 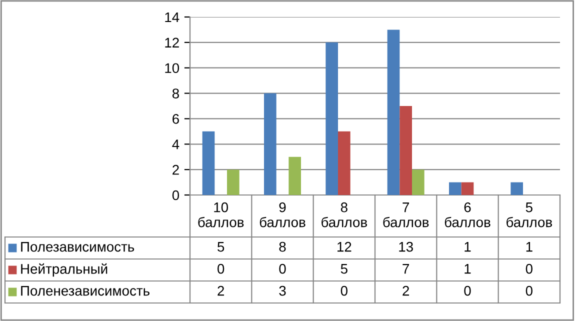 I want to click on y-tick-label: 14, so click(x=172, y=17).